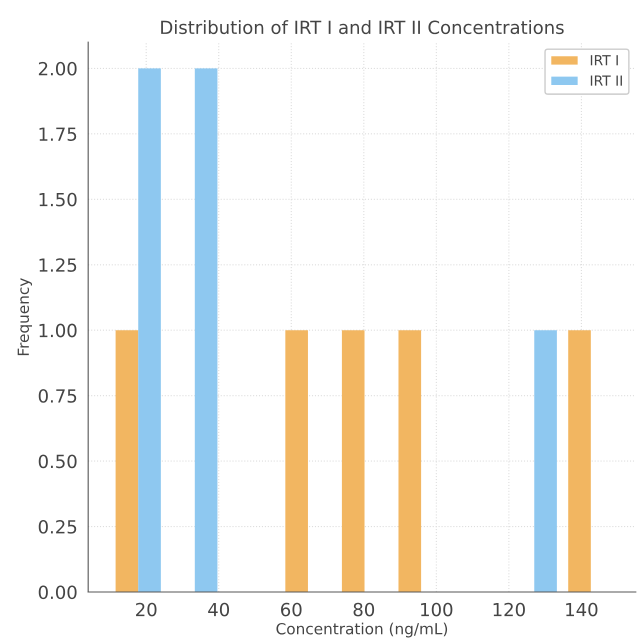 The width and height of the screenshot is (639, 640). Describe the element at coordinates (58, 265) in the screenshot. I see `y-tick-label: 1.25` at that location.